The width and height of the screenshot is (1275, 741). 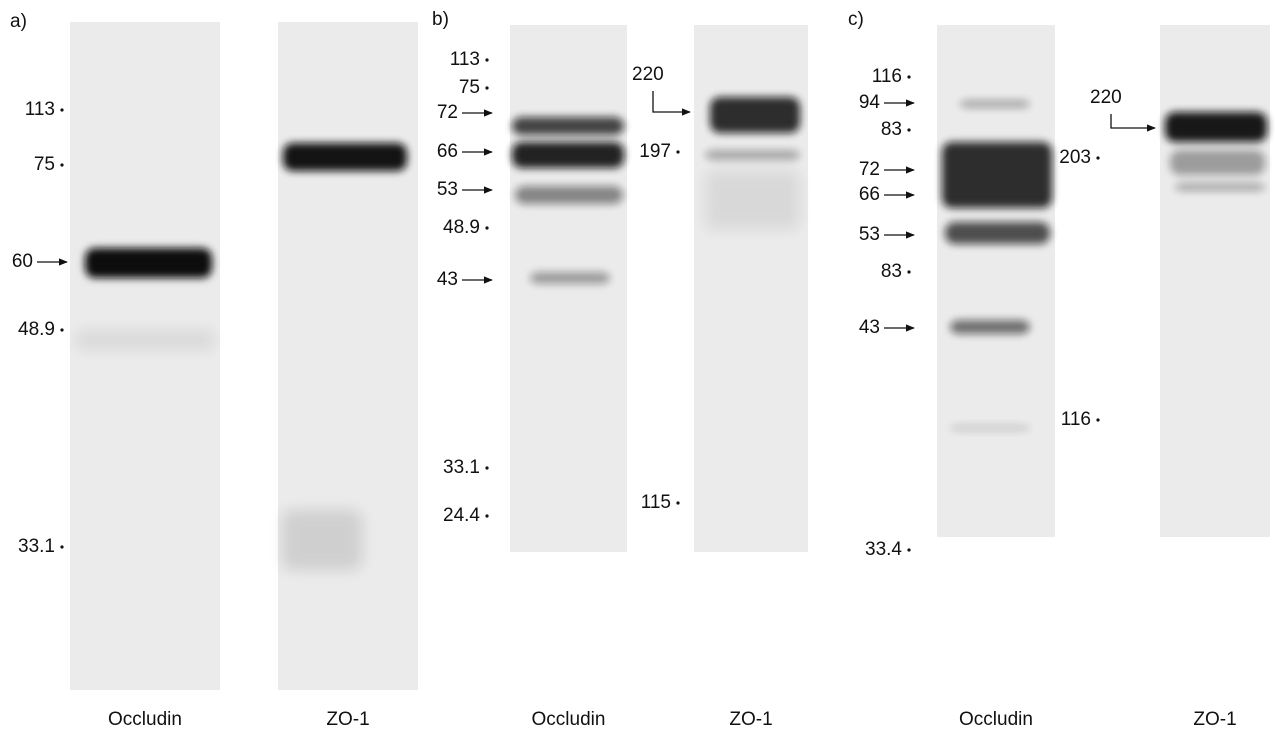 I want to click on marker-label: 60, so click(x=22, y=261).